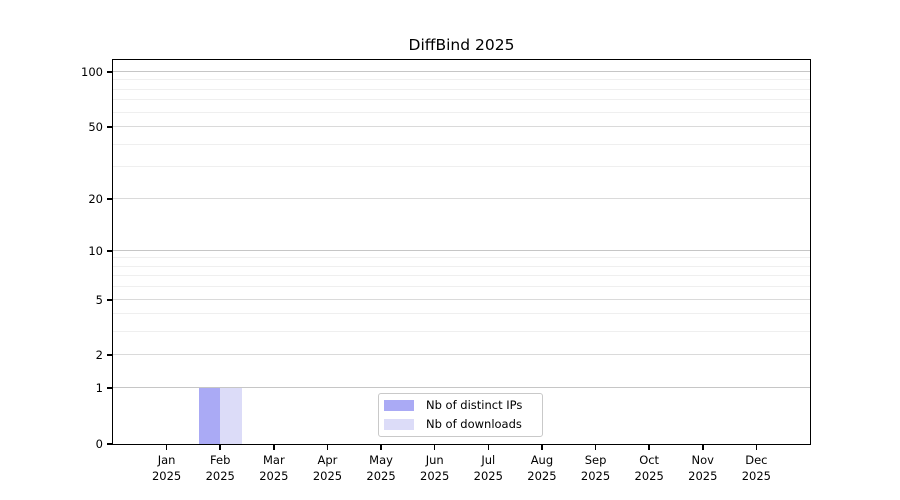  I want to click on y-tick-label-50: 50, so click(95, 126).